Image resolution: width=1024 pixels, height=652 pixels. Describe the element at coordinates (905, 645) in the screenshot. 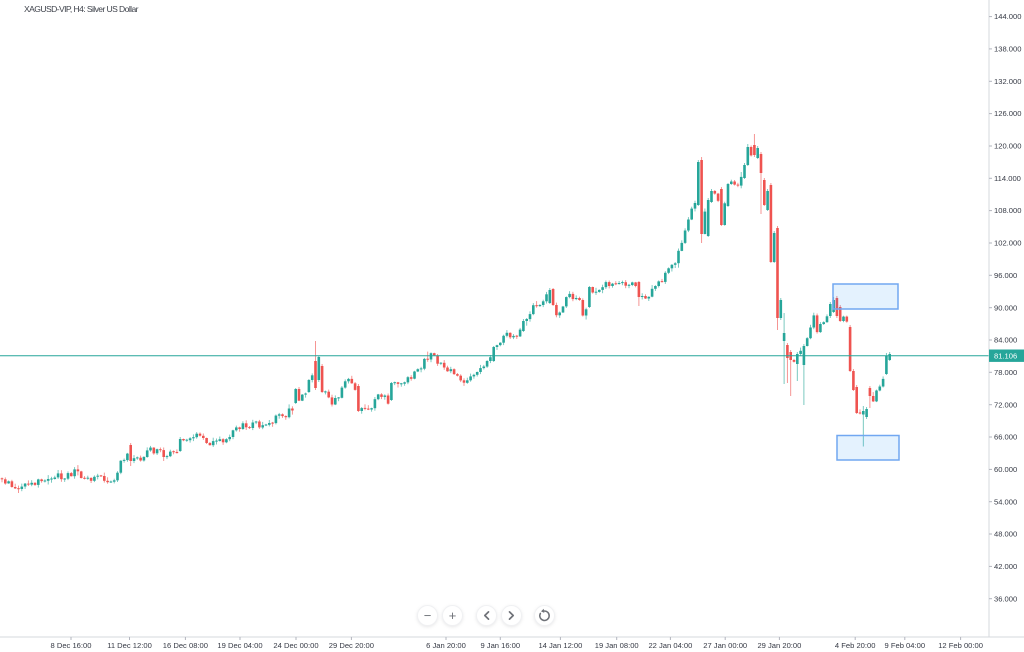

I see `svg-text: 9 Feb 04:00` at that location.